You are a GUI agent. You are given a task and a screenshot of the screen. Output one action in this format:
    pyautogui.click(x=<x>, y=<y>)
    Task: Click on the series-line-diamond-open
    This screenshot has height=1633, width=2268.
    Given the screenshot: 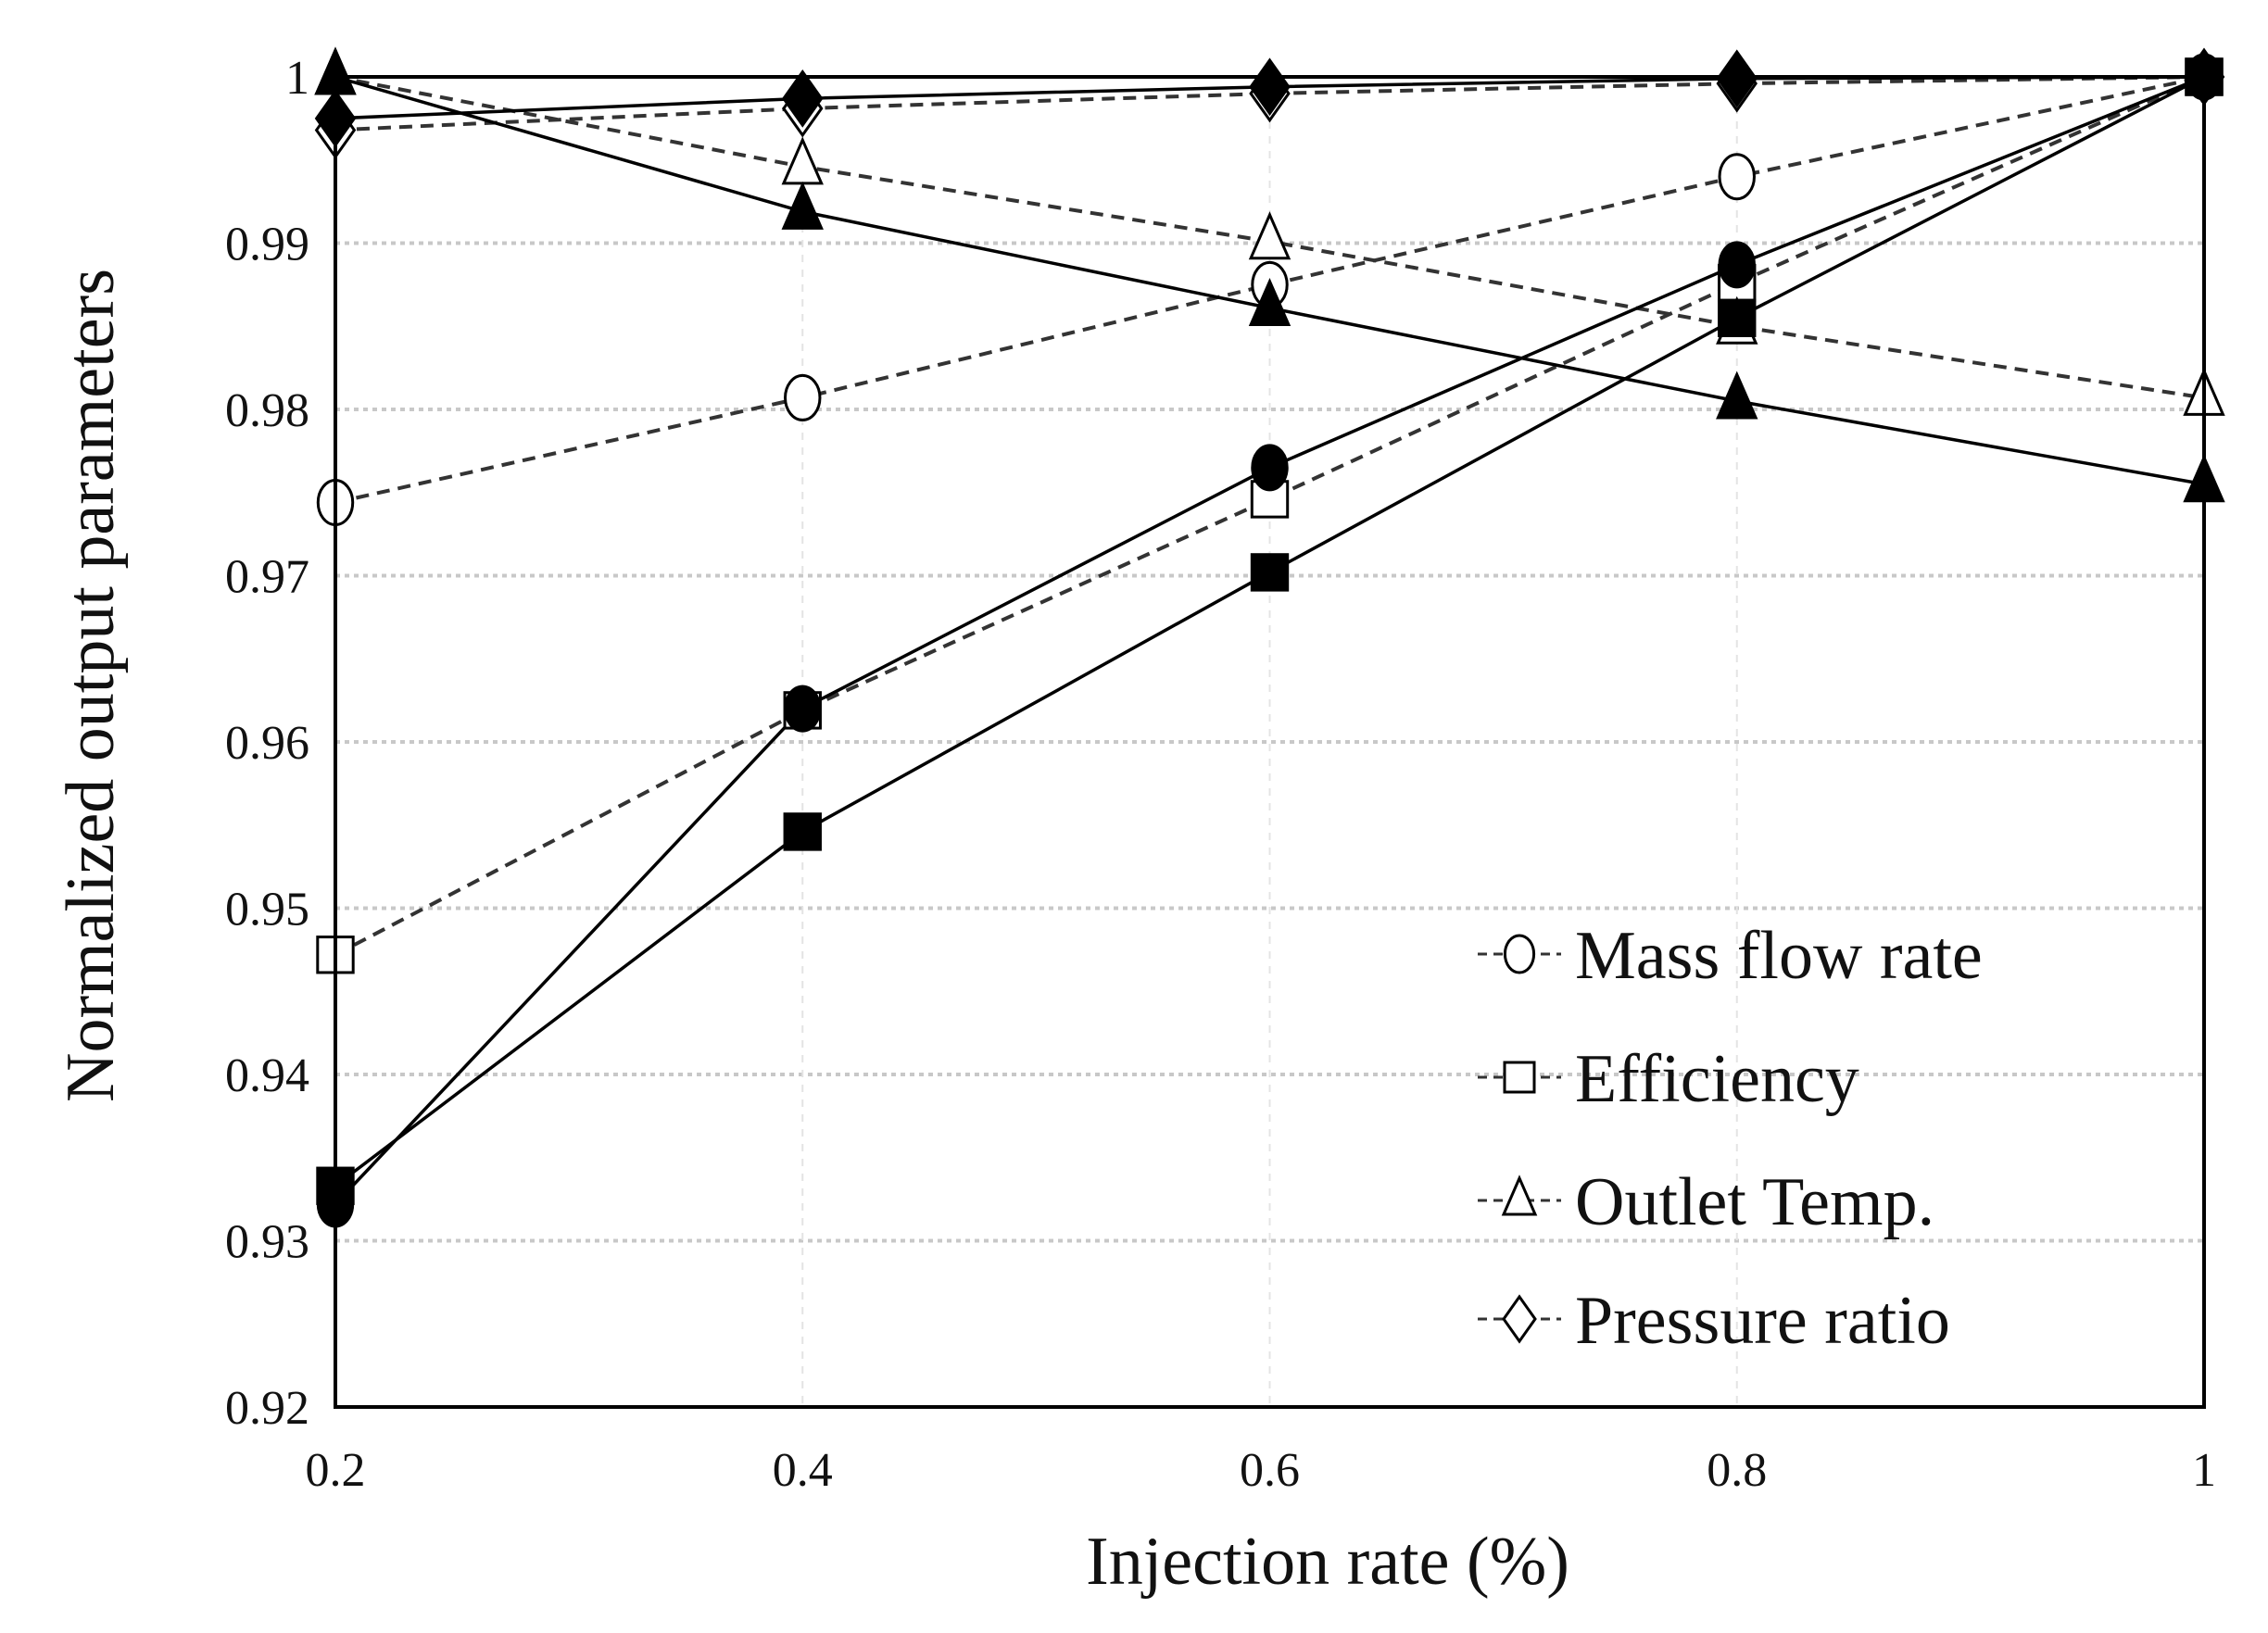 What is the action you would take?
    pyautogui.click(x=1269, y=103)
    